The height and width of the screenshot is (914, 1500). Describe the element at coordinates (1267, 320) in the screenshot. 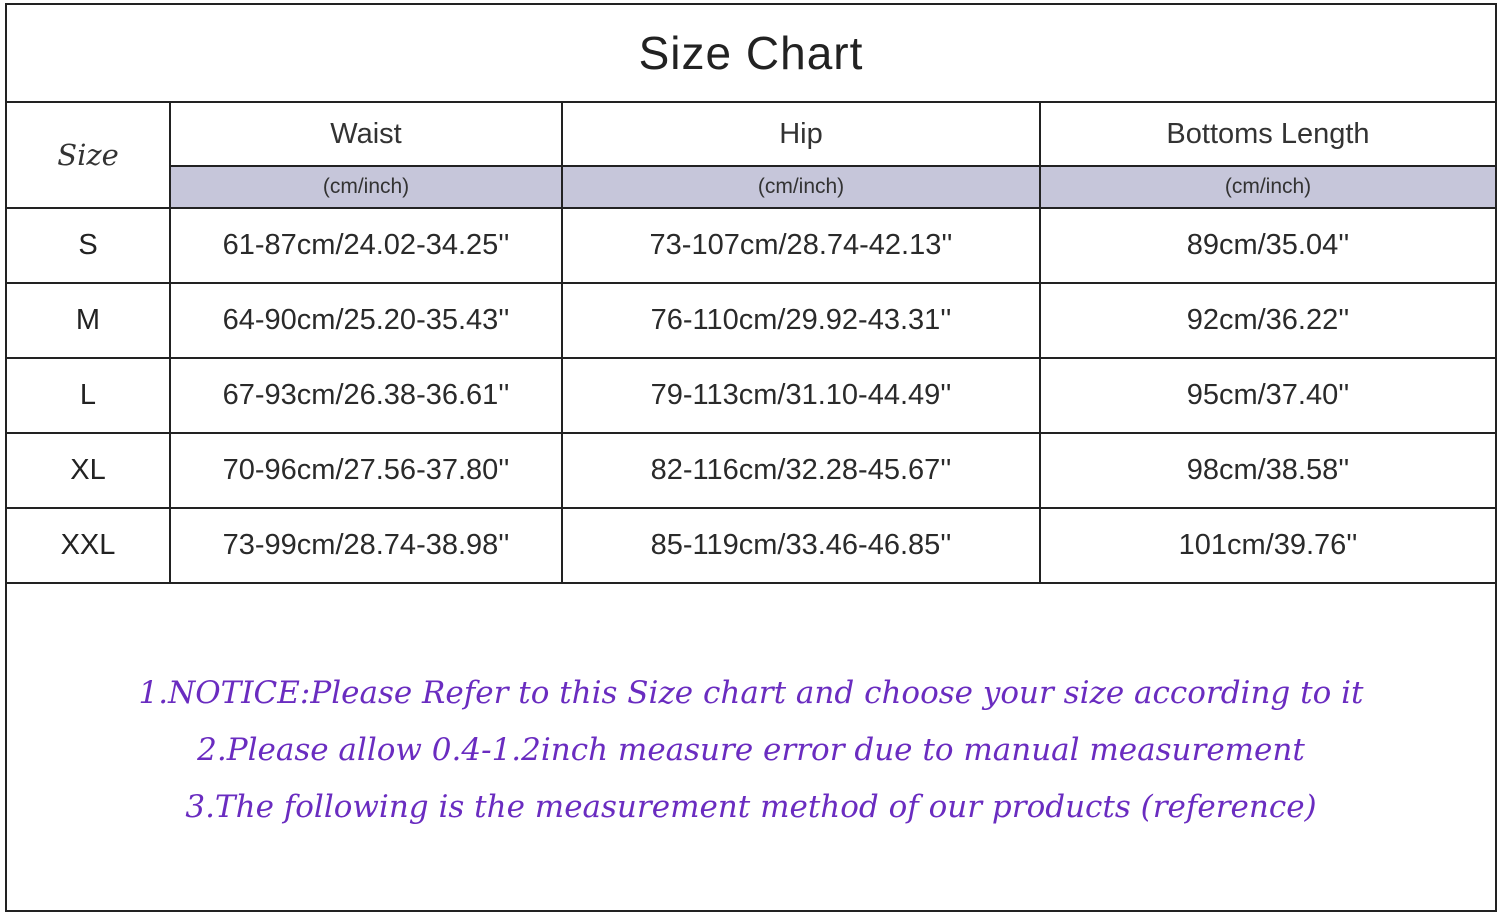

I see `cell-length: 92cm/36.22''` at that location.